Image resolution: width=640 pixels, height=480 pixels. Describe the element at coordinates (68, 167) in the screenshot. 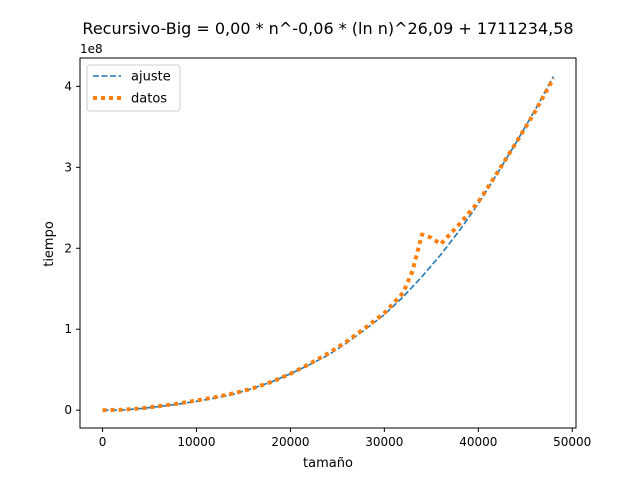

I see `y-tick-label: 3` at that location.